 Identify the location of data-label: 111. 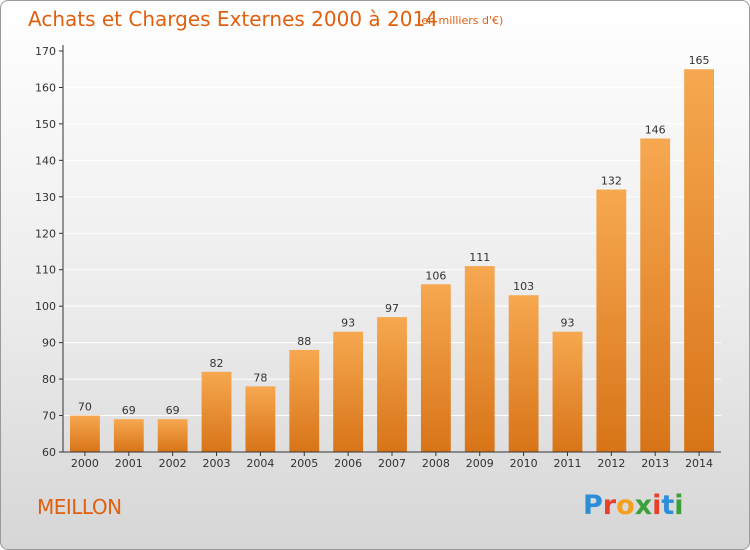
(479, 257).